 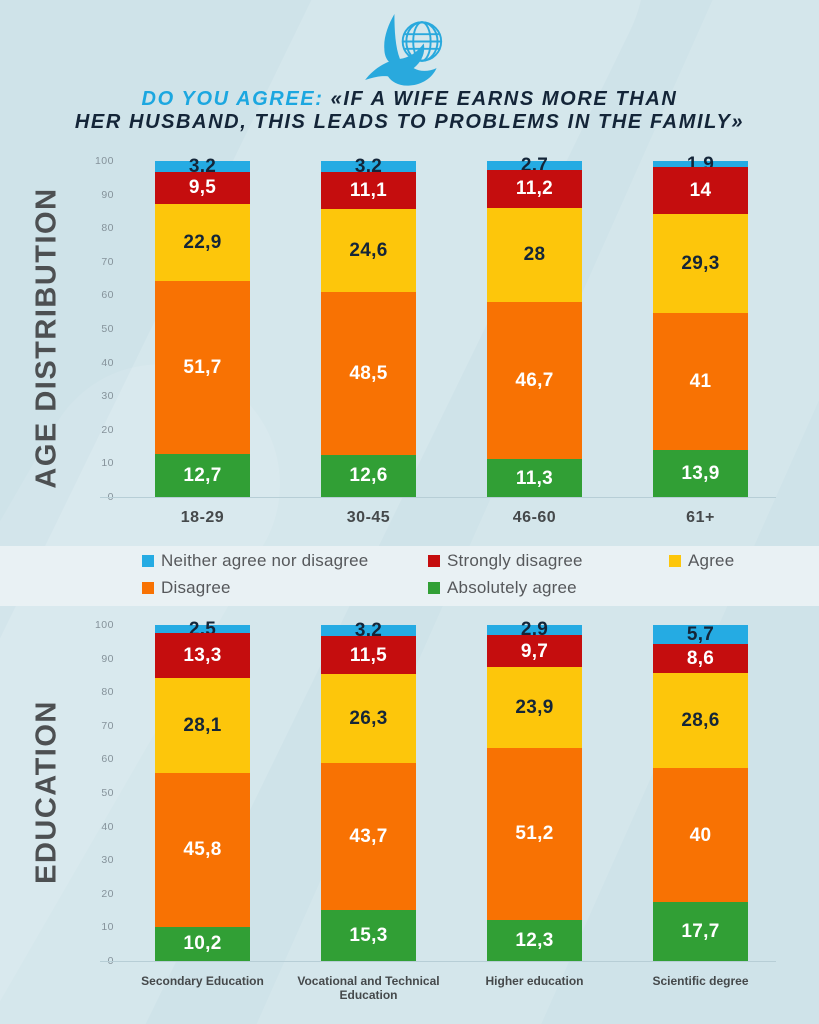 I want to click on bar-segment-value: 9,5, so click(x=202, y=188).